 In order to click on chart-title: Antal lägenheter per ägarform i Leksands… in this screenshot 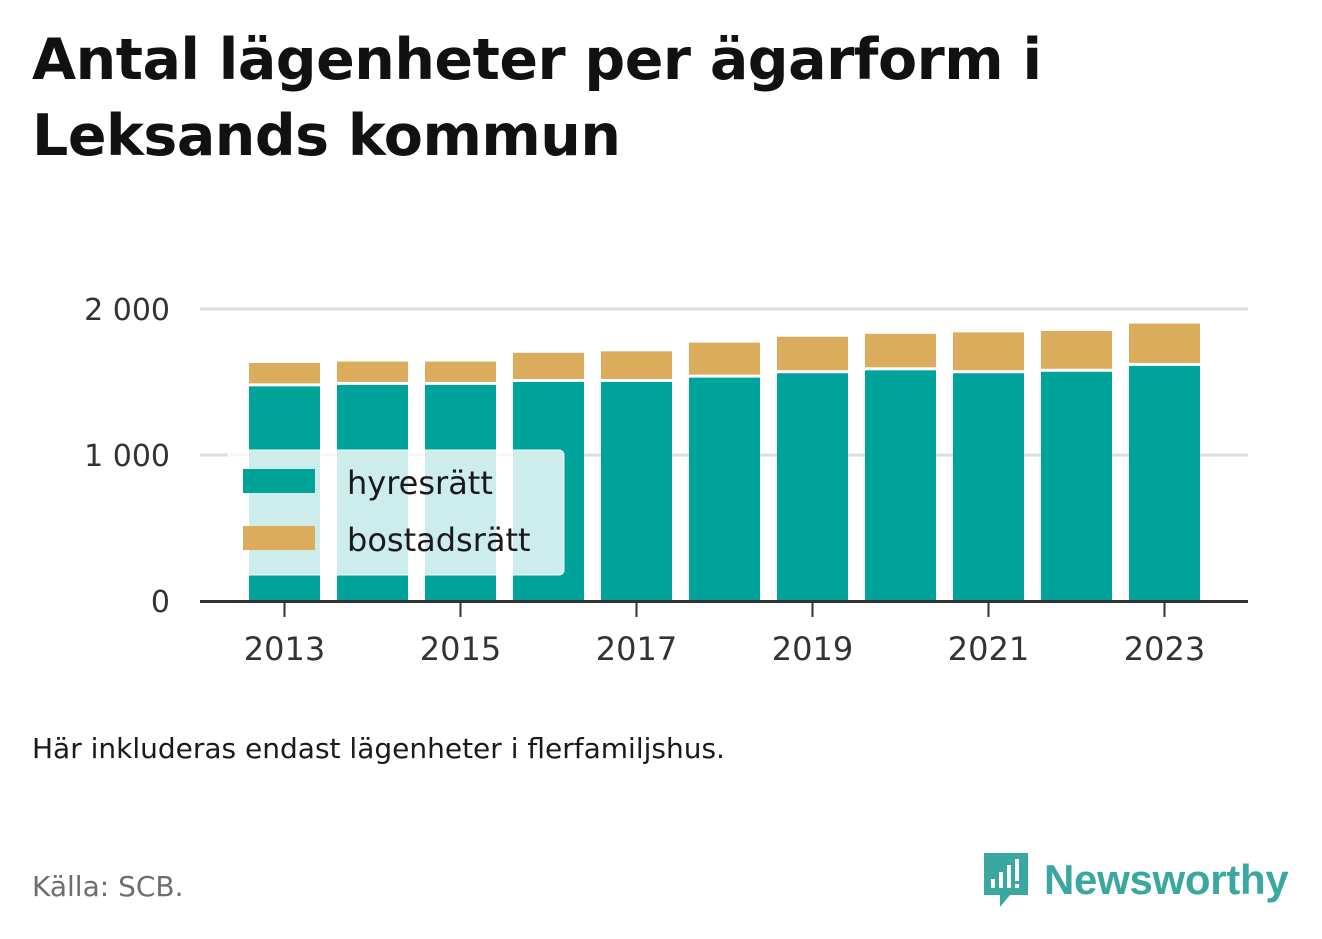, I will do `click(537, 98)`.